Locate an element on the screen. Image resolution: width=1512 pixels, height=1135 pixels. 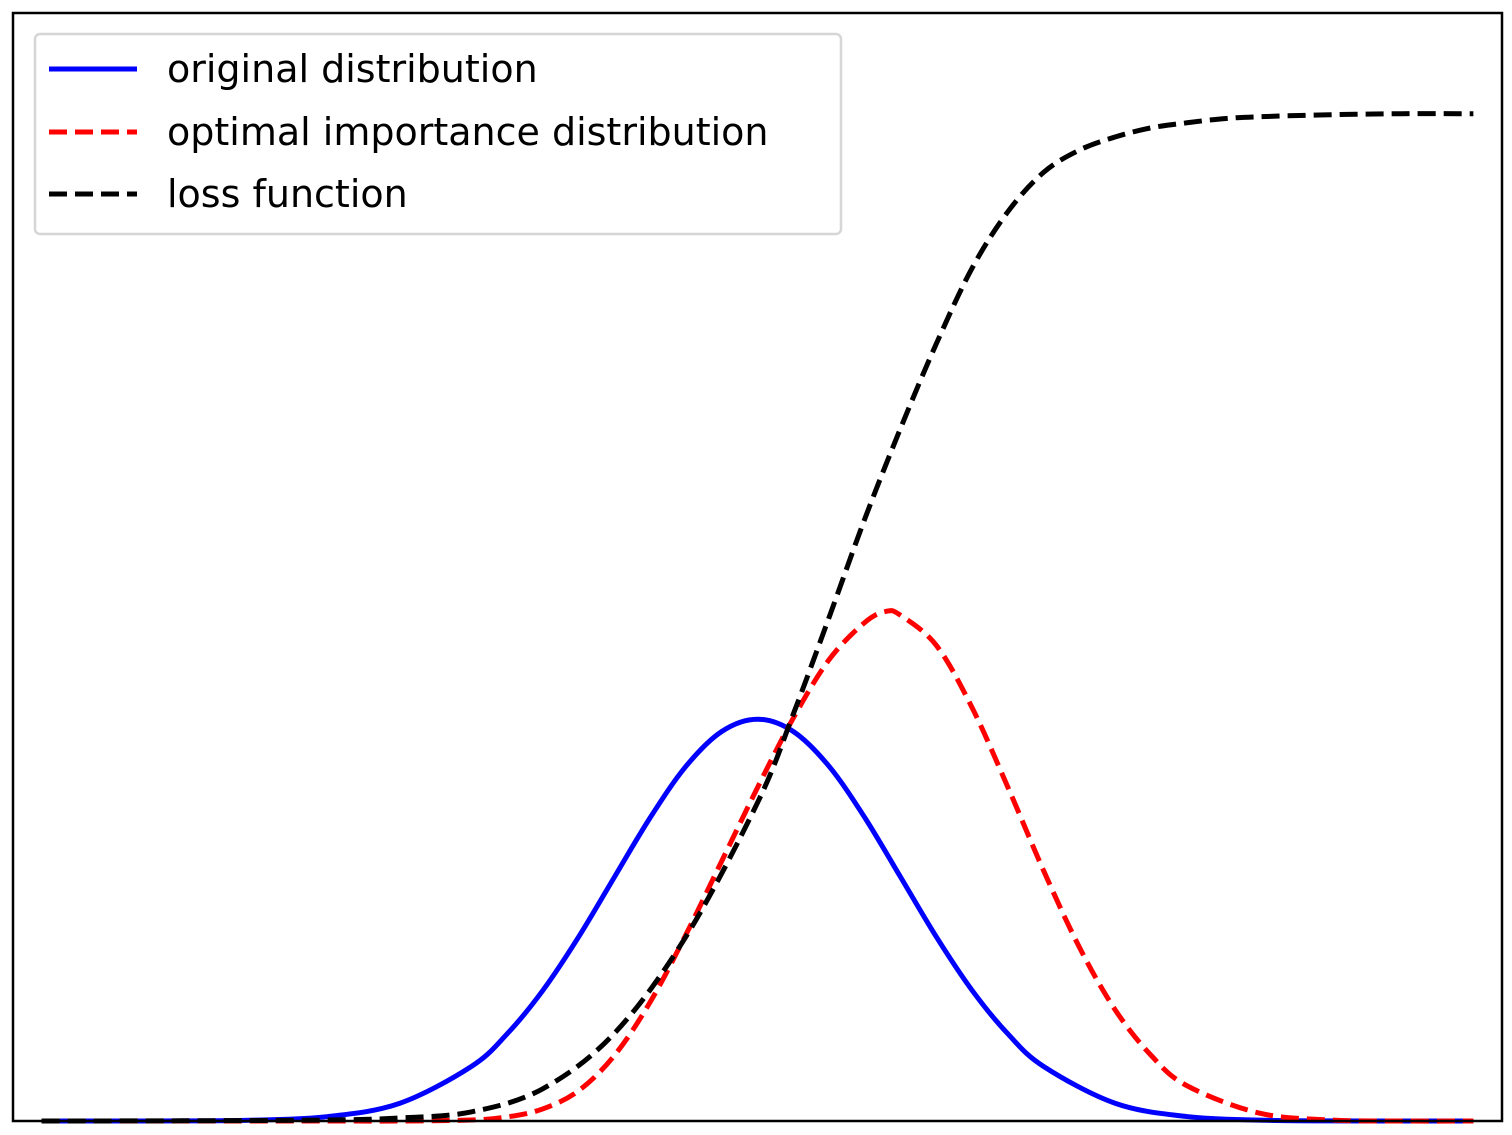
legend-label-original-distribution: original distribution is located at coordinates (352, 69).